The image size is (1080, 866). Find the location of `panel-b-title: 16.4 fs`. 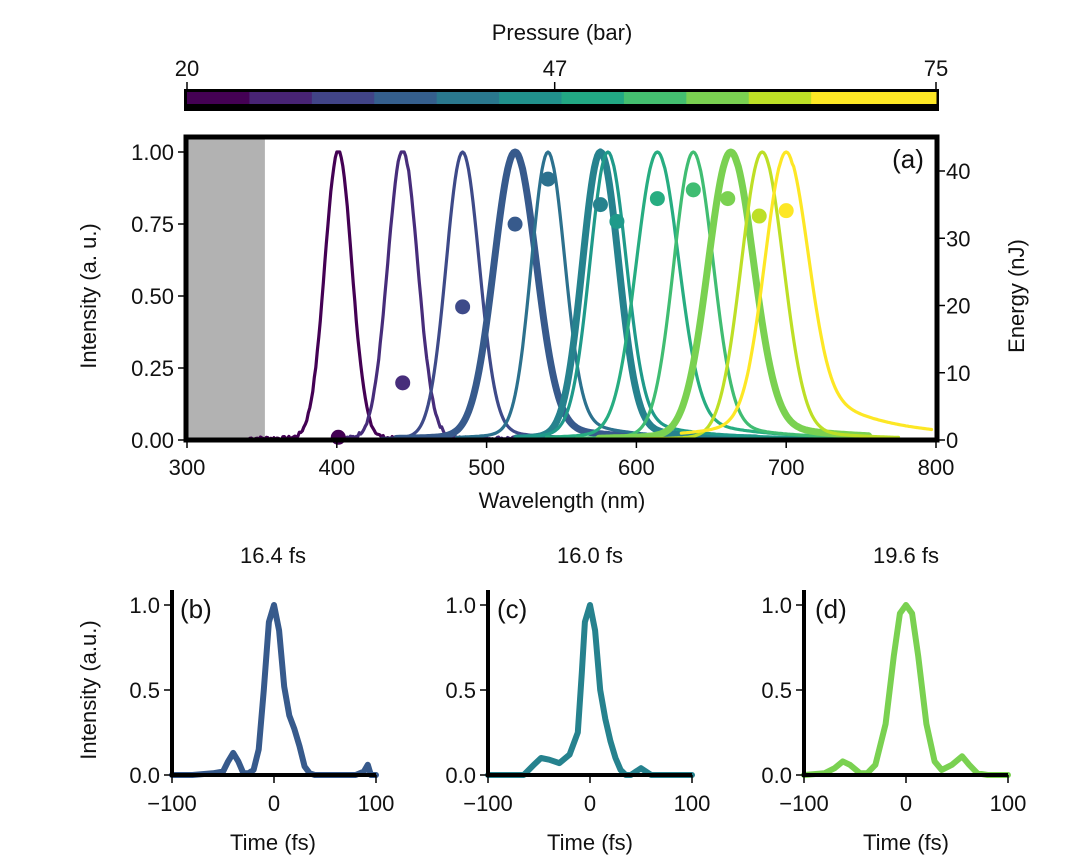

panel-b-title: 16.4 fs is located at coordinates (273, 555).